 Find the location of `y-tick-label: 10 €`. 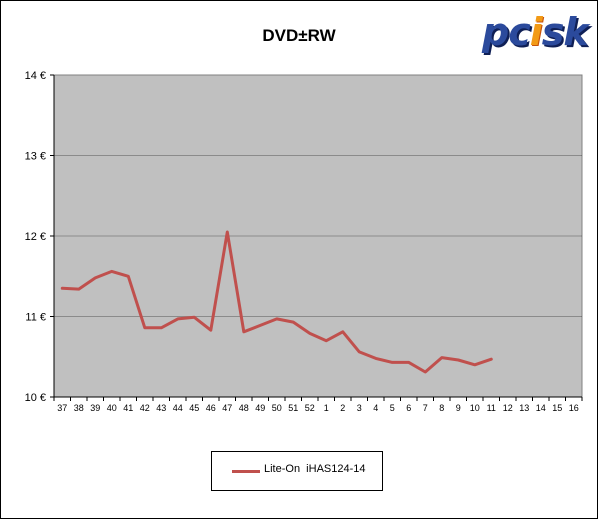

y-tick-label: 10 € is located at coordinates (35, 398).